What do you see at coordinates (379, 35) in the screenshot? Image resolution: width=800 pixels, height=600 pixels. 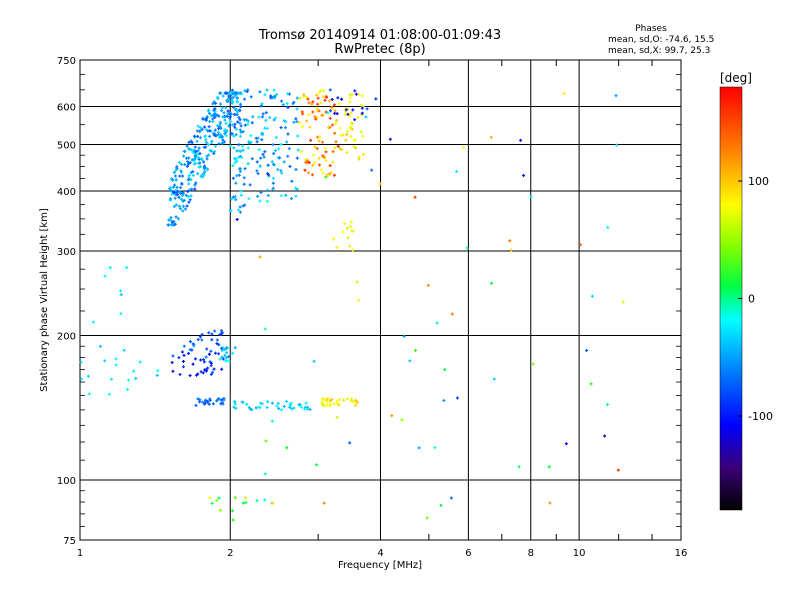 I see `chart-title: Tromsø 20140914 01:08:00-01:09:43` at bounding box center [379, 35].